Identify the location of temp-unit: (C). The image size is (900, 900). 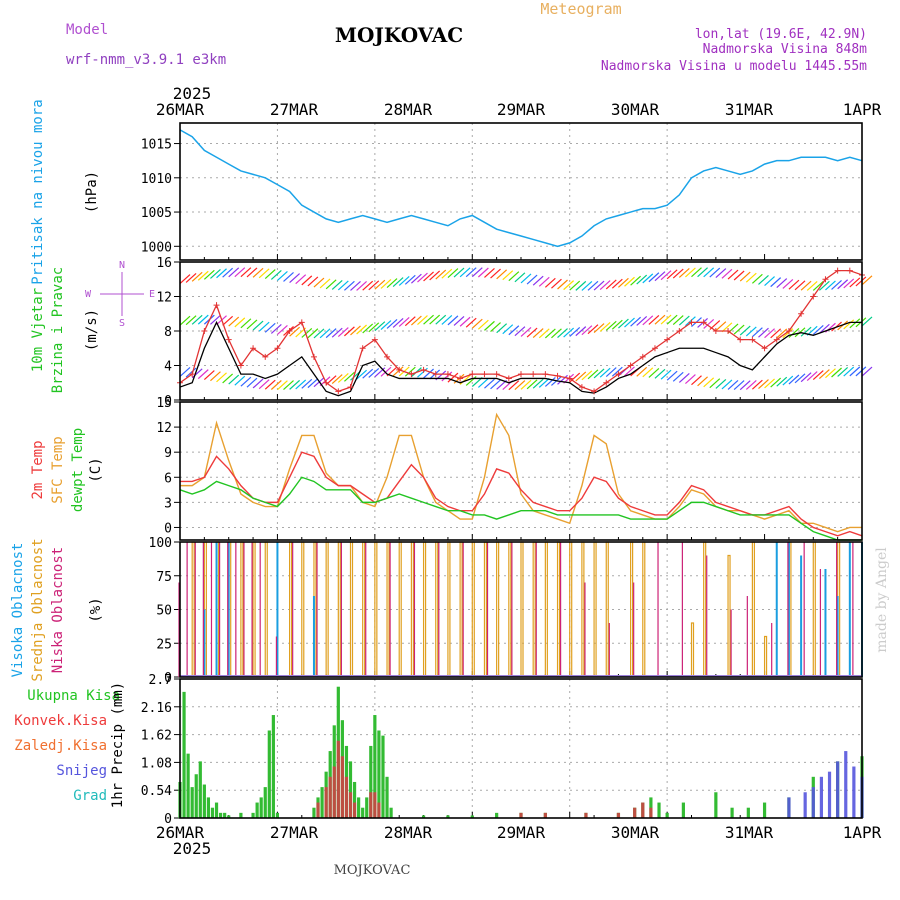
(96, 469).